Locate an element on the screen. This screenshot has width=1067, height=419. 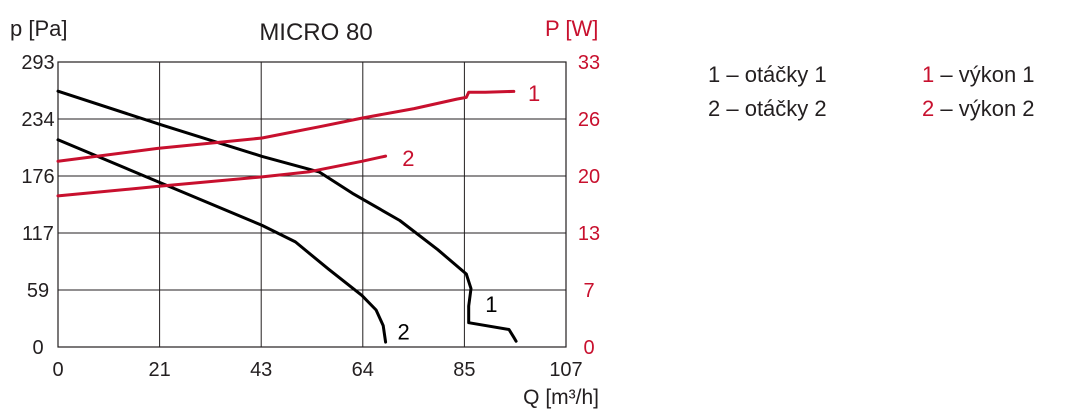
legend-item-otacky-1: 1 – otáčky 1 is located at coordinates (767, 75).